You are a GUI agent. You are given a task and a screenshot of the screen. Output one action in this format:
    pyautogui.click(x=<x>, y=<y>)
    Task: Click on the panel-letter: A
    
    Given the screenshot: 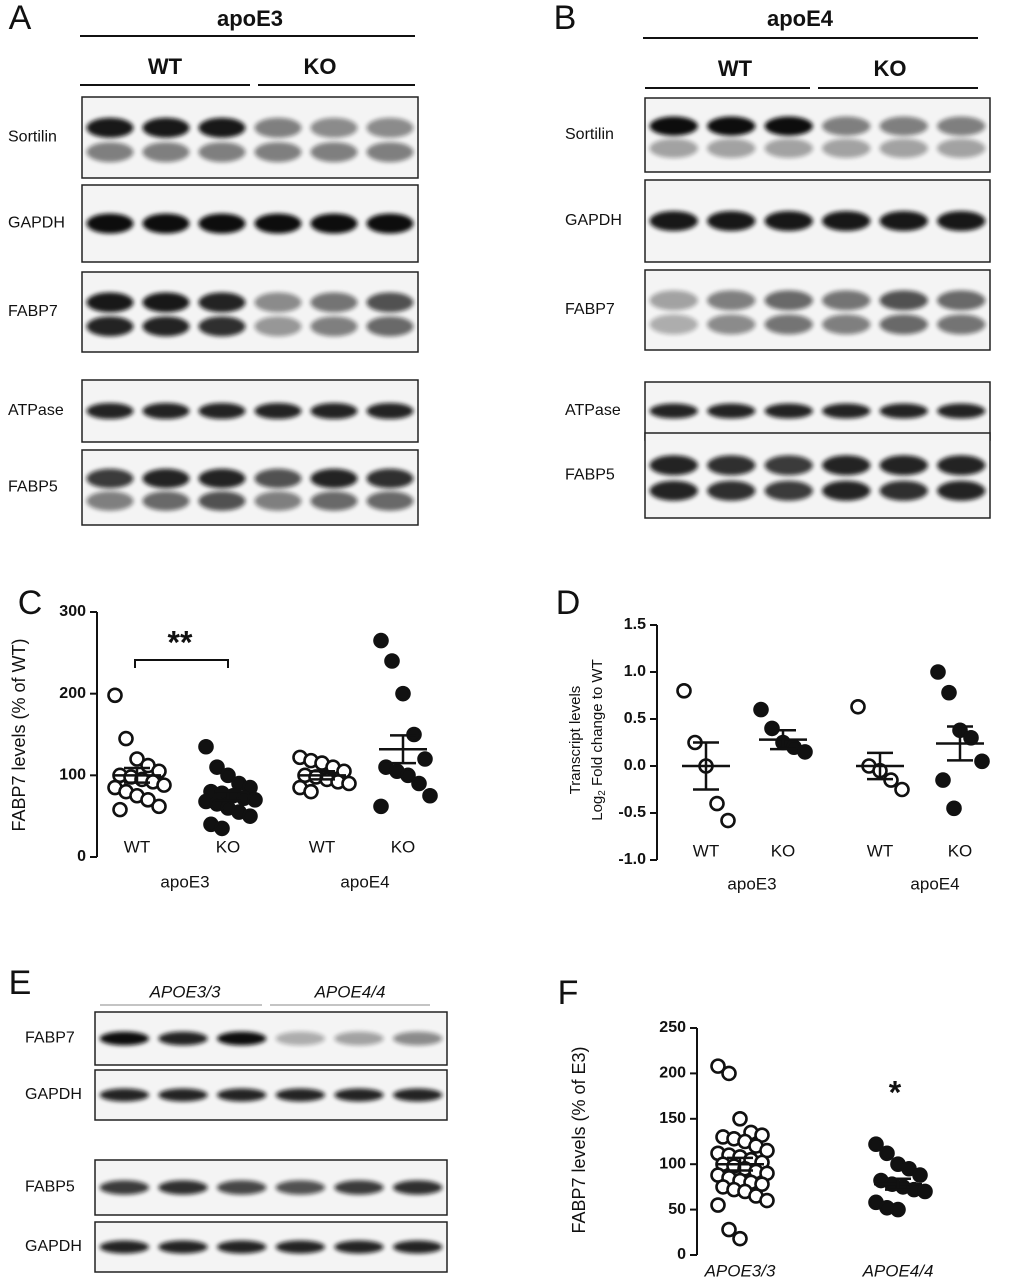 What is the action you would take?
    pyautogui.click(x=20, y=18)
    